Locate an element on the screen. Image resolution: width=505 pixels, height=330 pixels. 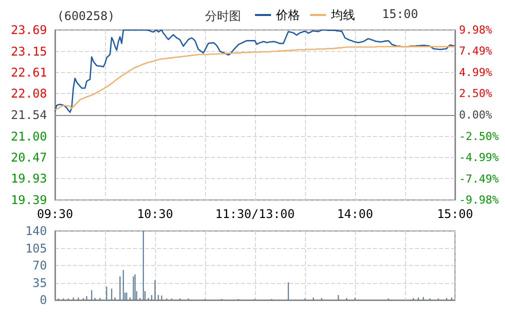
y2-tick-label: -9.98% is located at coordinates (479, 200).